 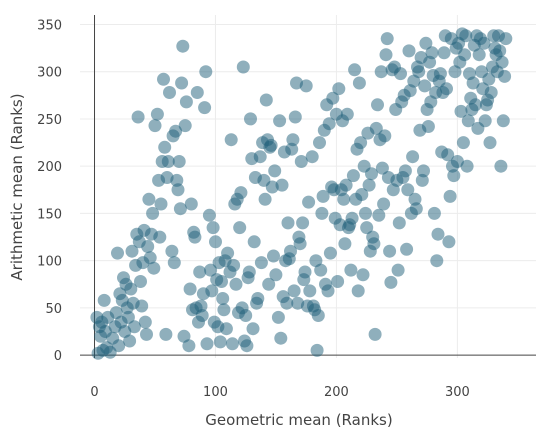 What do you see at coordinates (94, 392) in the screenshot?
I see `x-tick-label: 0` at bounding box center [94, 392].